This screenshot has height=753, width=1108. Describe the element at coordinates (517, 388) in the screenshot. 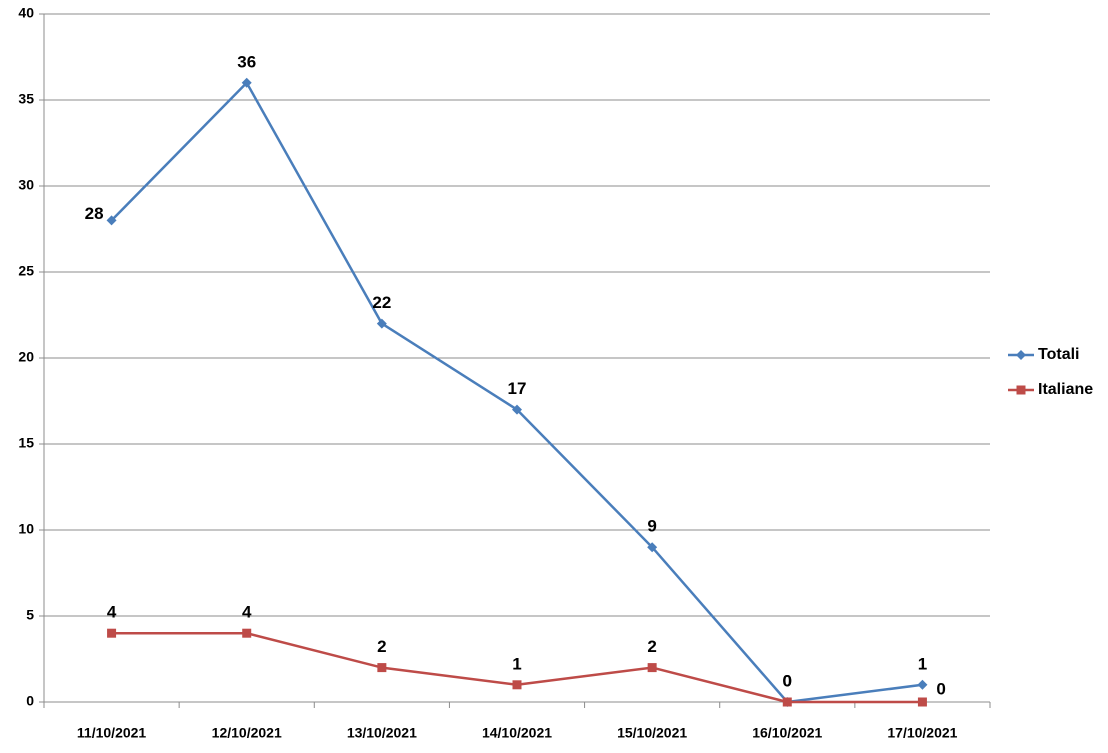

I see `data-label: 17` at that location.